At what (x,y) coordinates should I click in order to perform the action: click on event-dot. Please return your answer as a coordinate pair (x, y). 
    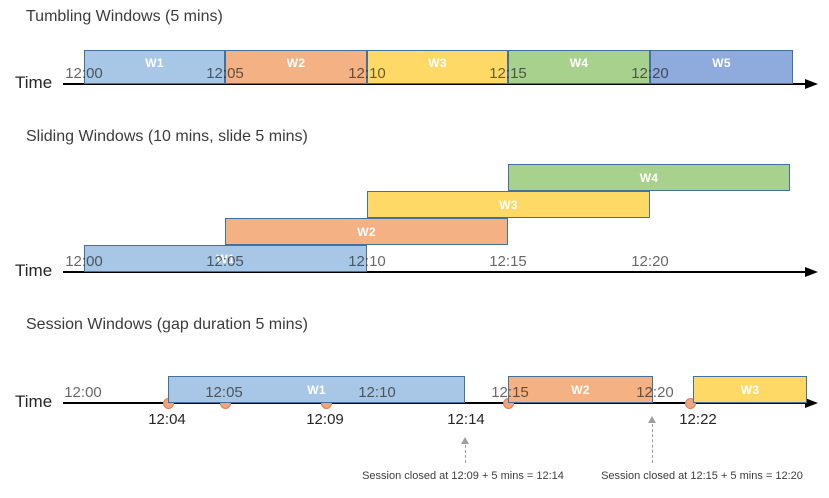
    Looking at the image, I should click on (690, 403).